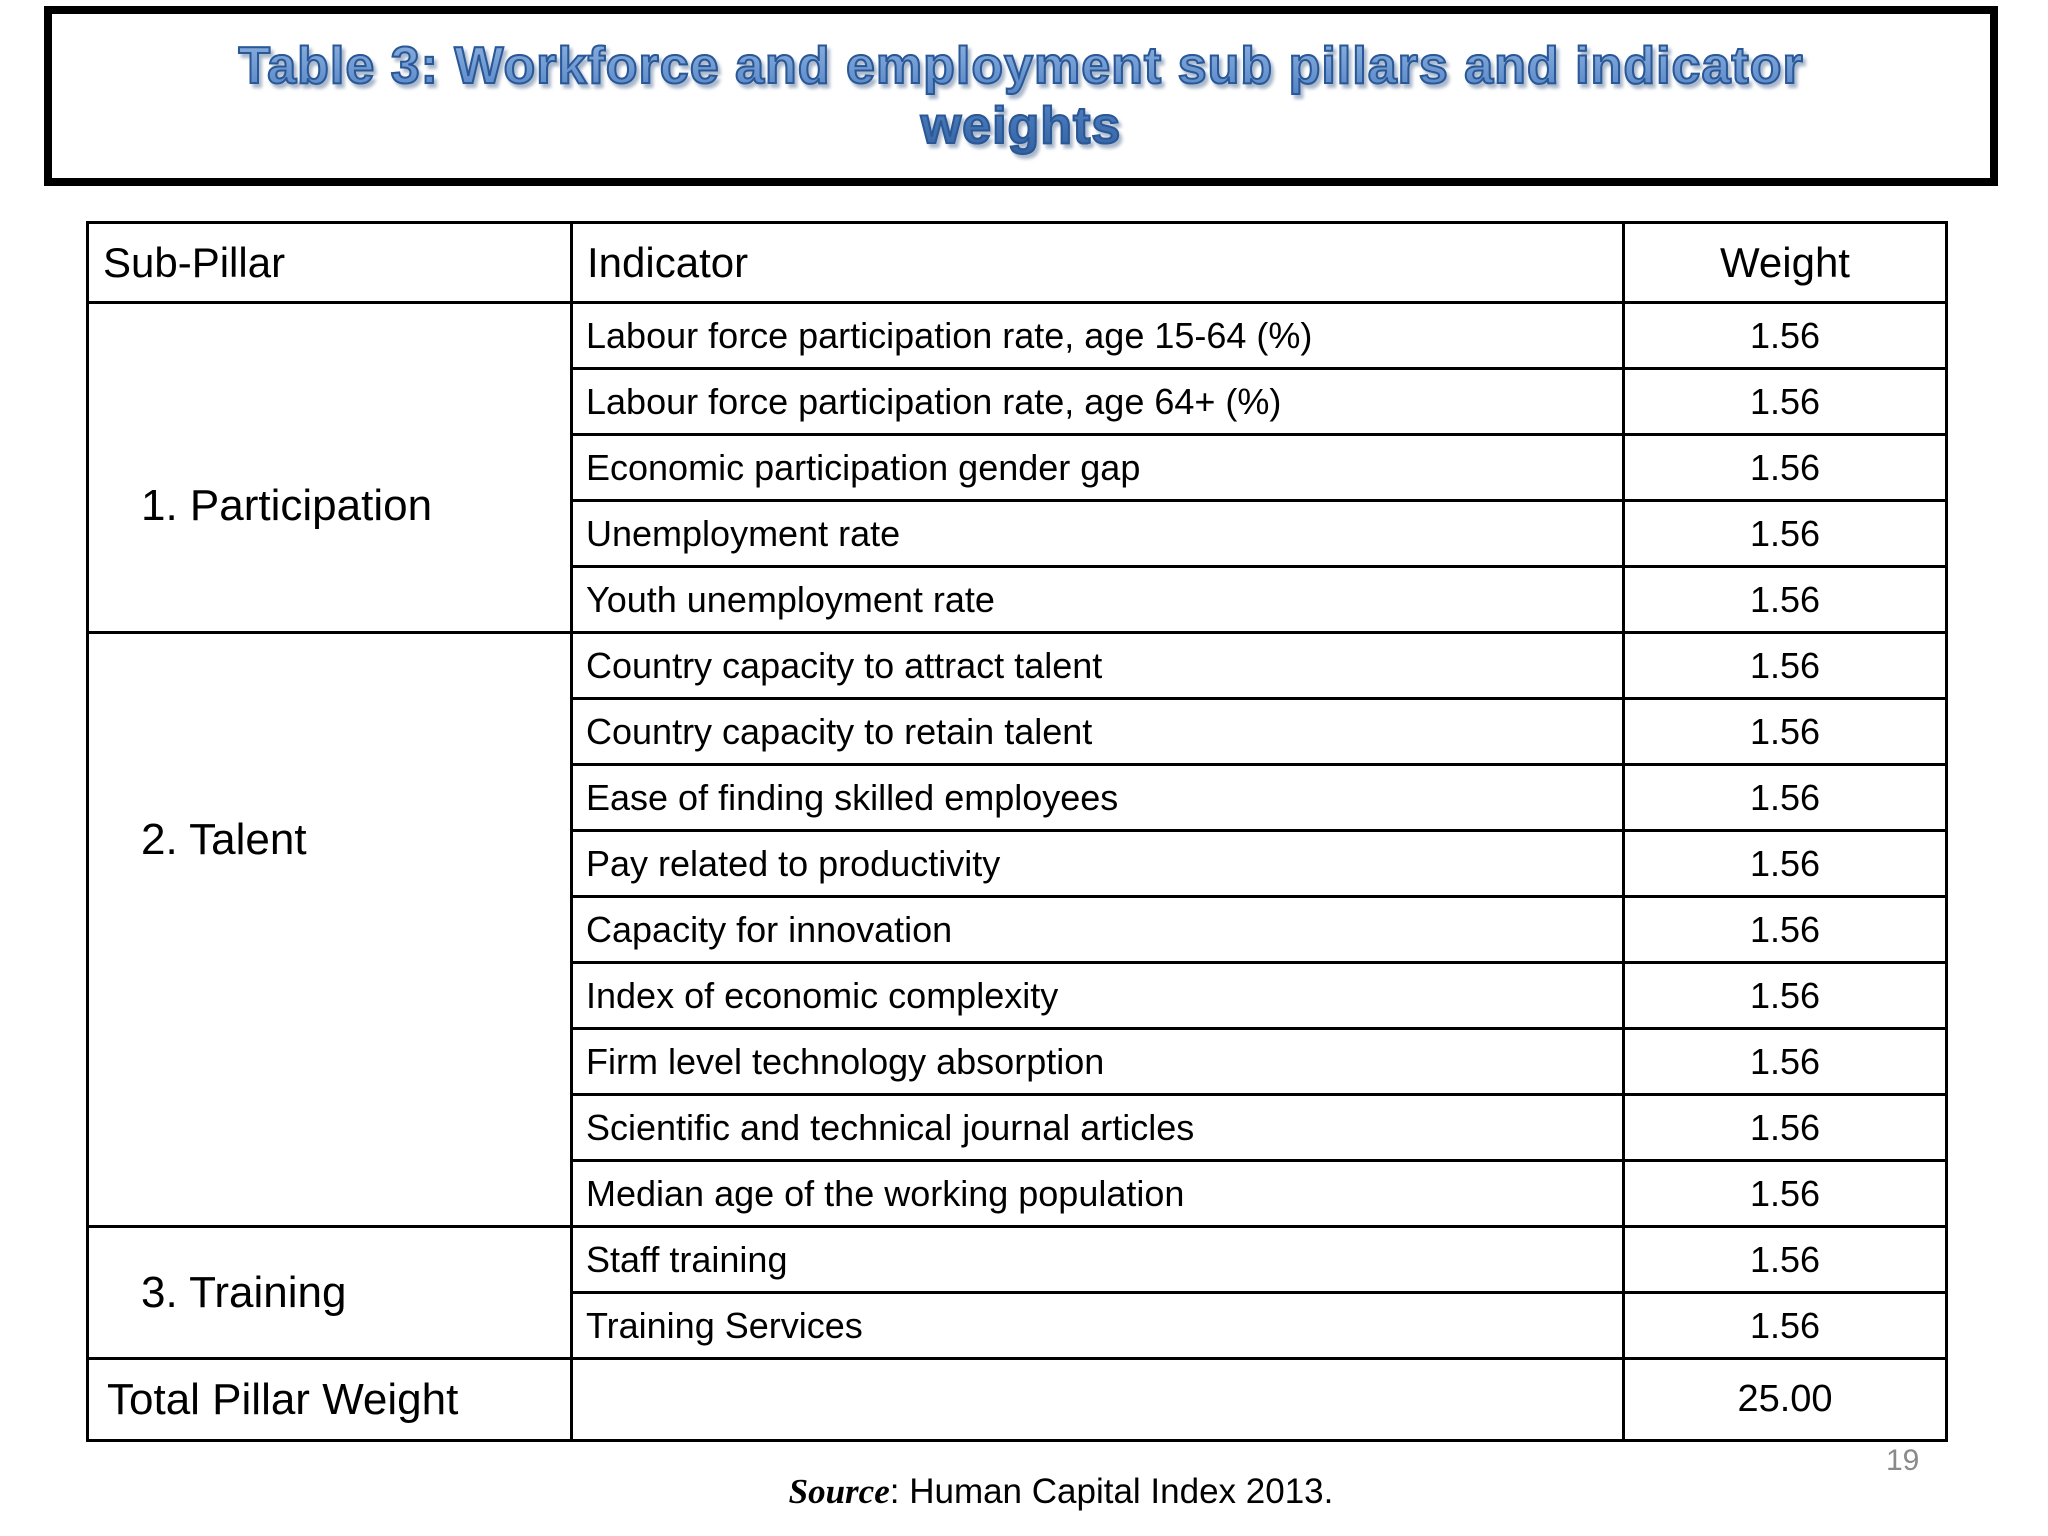  I want to click on indicator-cell: Firm level technology absorption, so click(1097, 1061).